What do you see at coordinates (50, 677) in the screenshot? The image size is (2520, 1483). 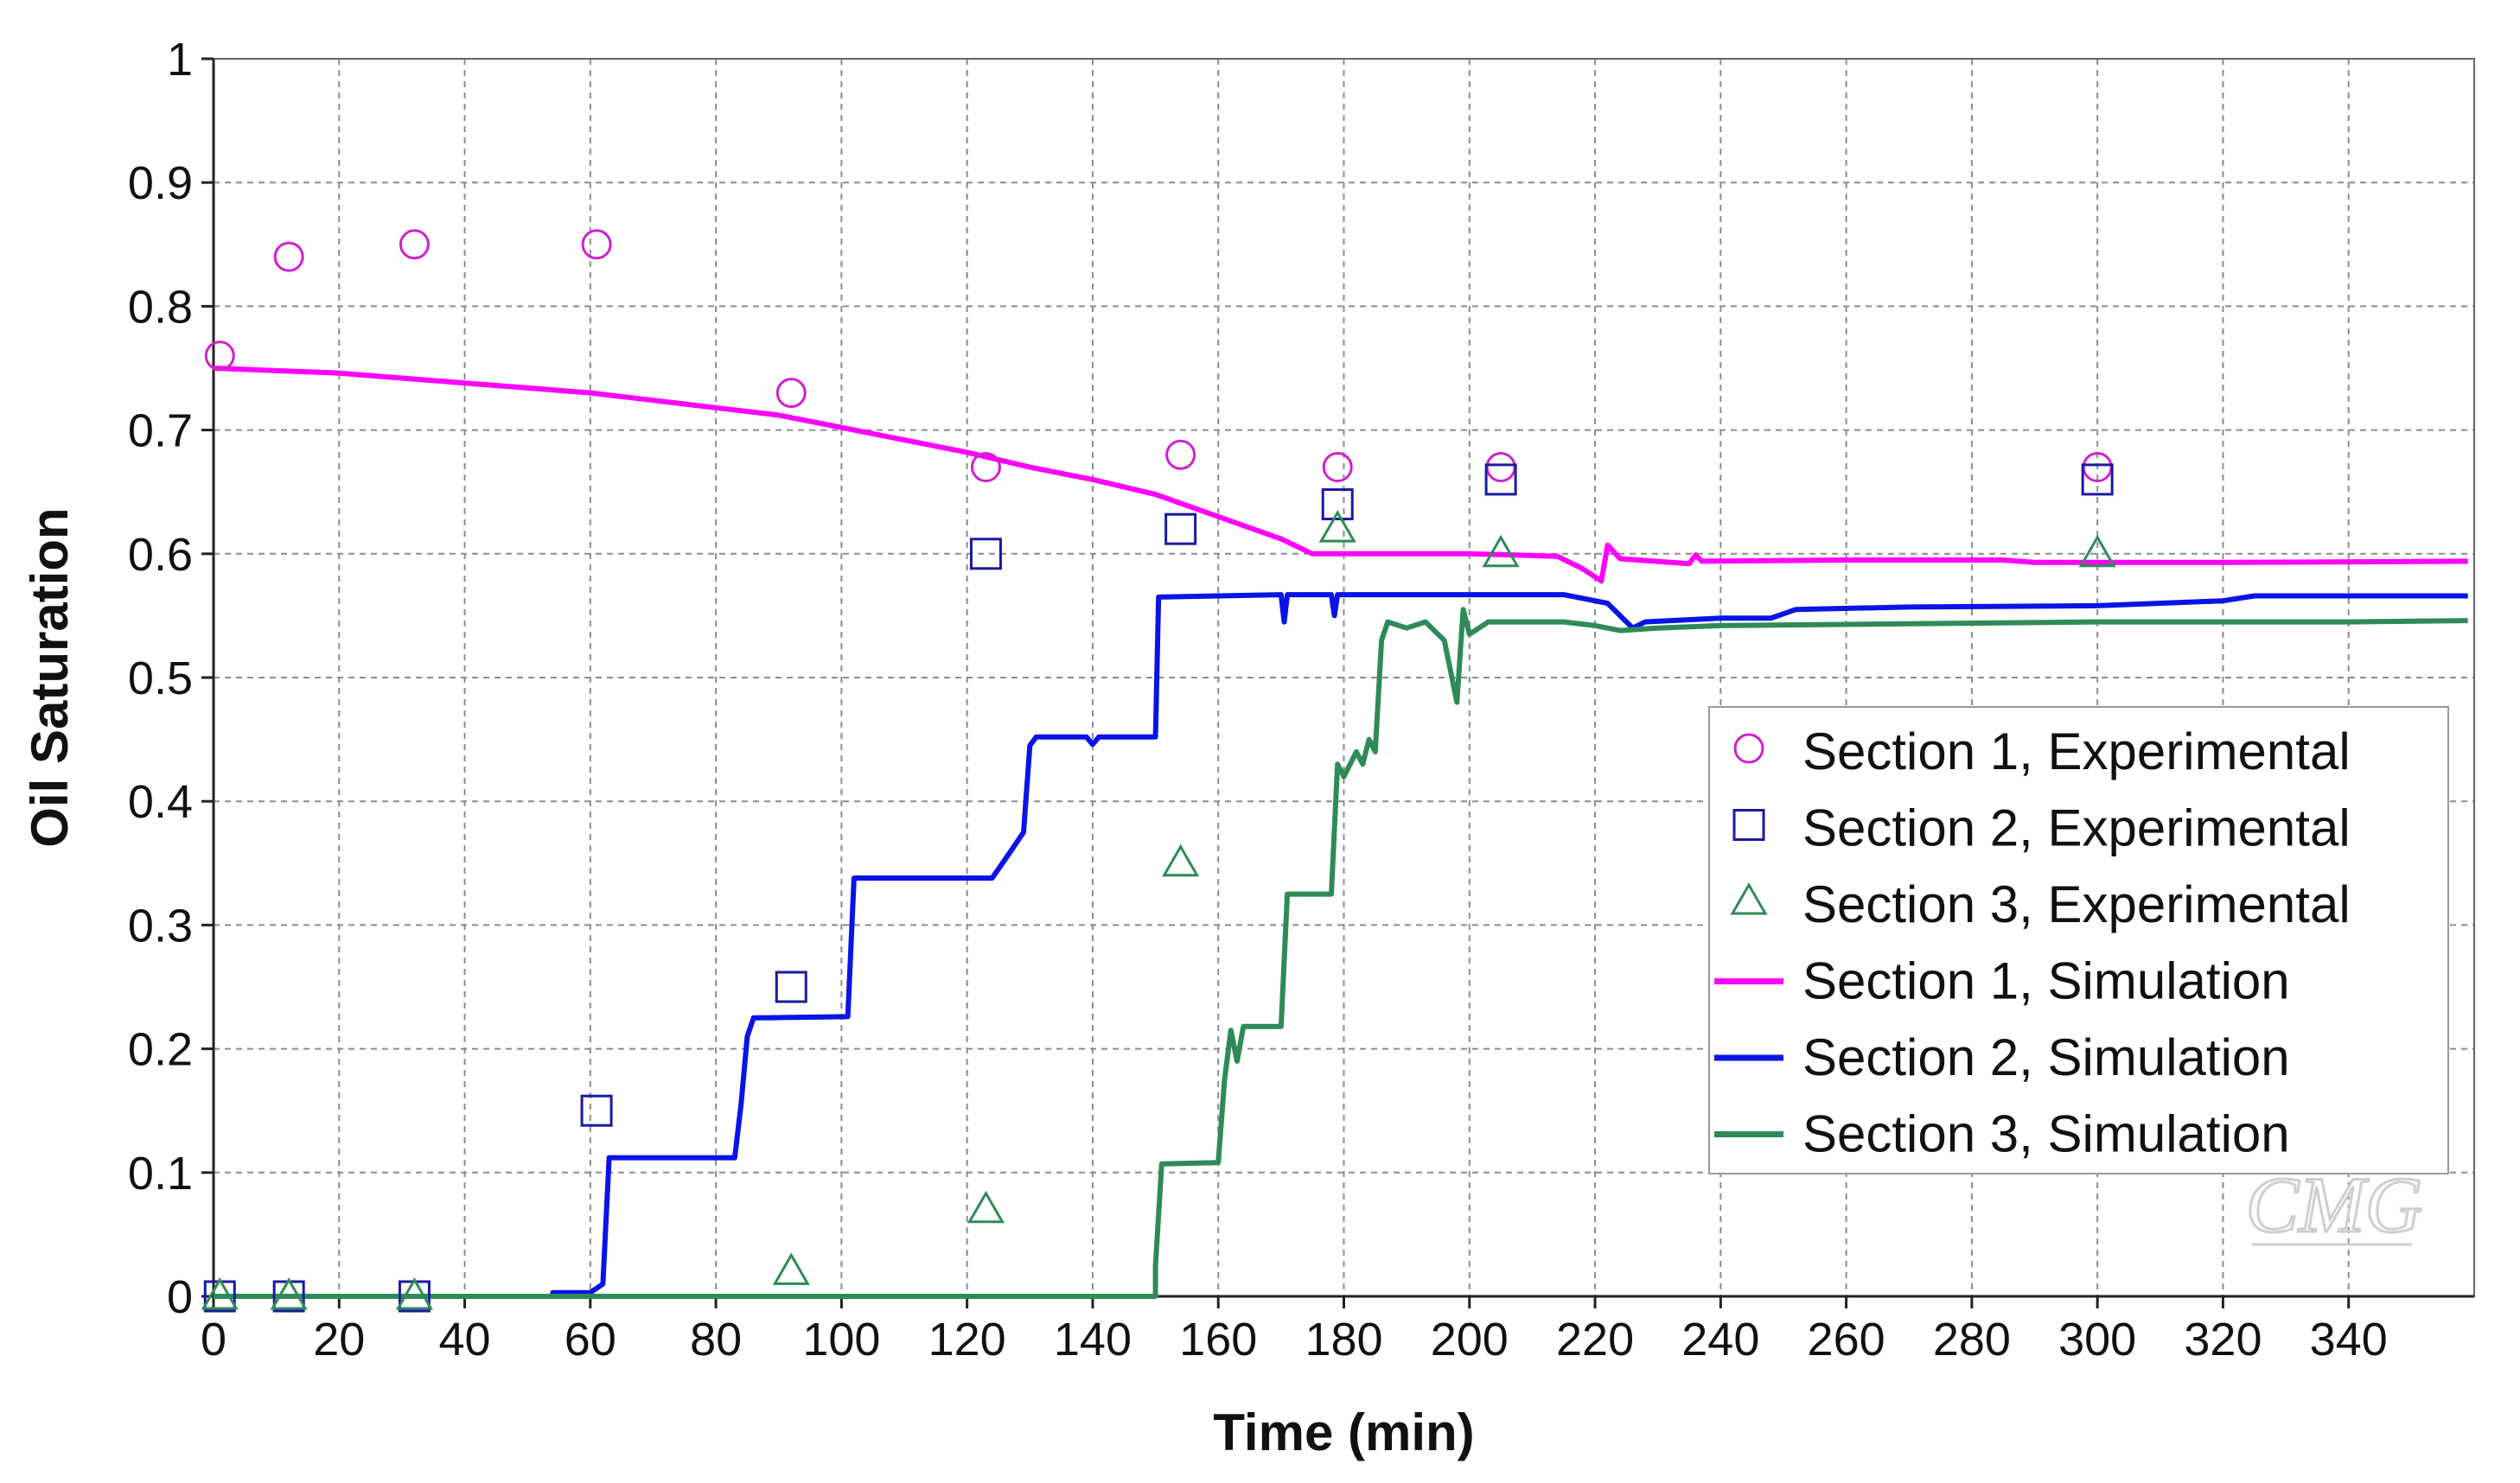 I see `y-axis-title: Oil Saturation` at bounding box center [50, 677].